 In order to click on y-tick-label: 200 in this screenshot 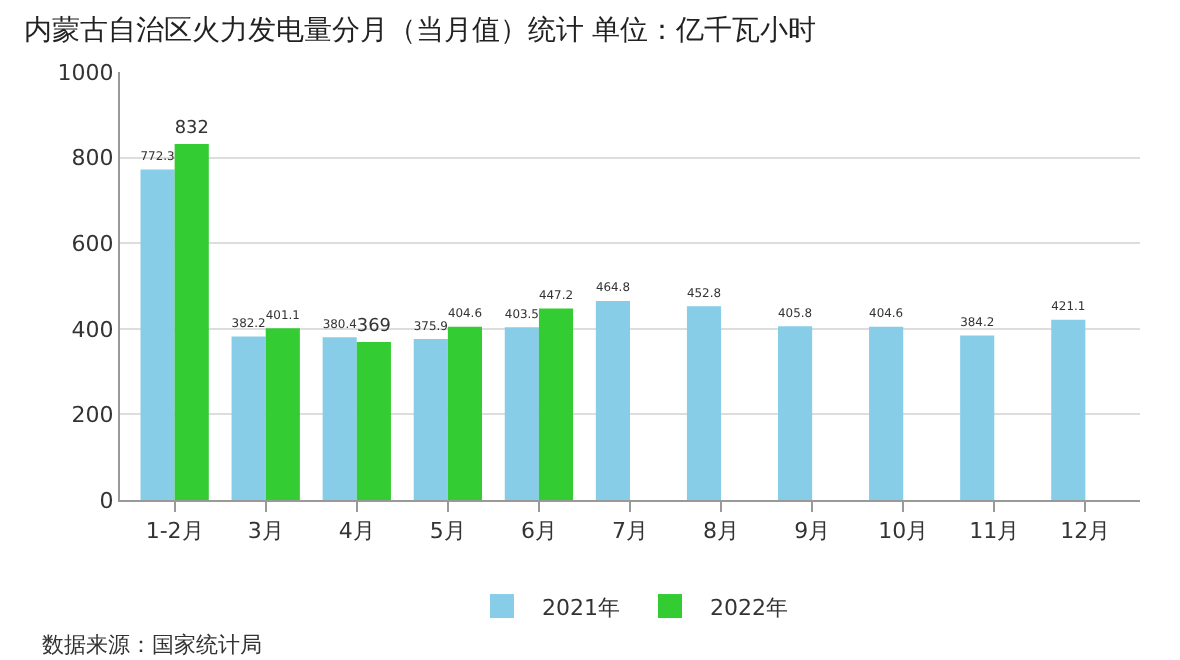, I will do `click(92, 415)`.